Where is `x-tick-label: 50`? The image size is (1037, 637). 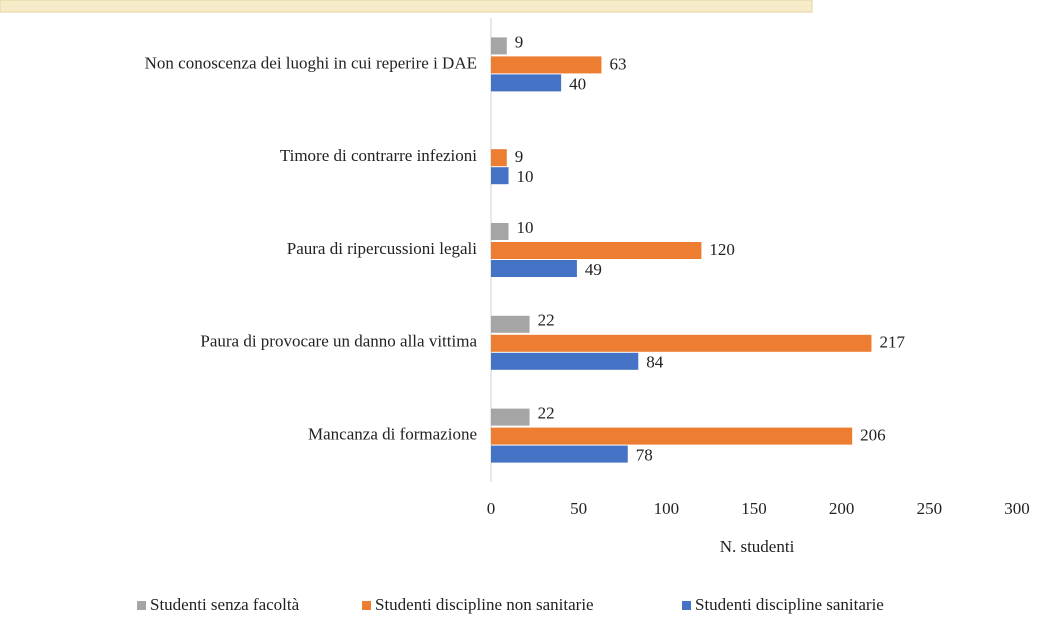
x-tick-label: 50 is located at coordinates (578, 508).